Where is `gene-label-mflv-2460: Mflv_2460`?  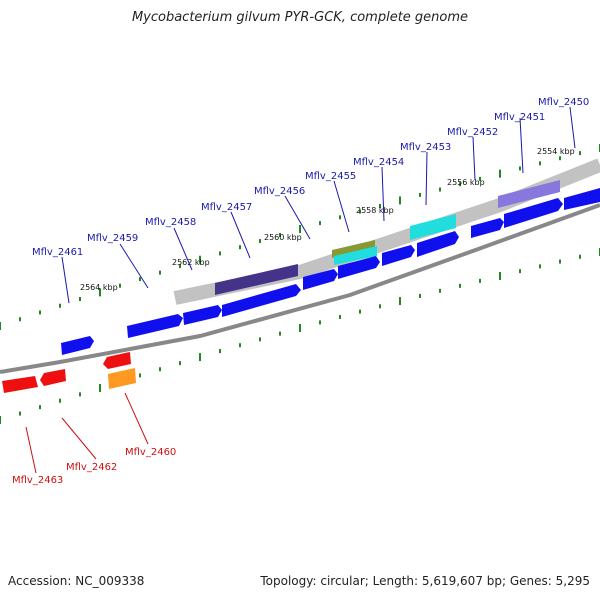 gene-label-mflv-2460: Mflv_2460 is located at coordinates (150, 452).